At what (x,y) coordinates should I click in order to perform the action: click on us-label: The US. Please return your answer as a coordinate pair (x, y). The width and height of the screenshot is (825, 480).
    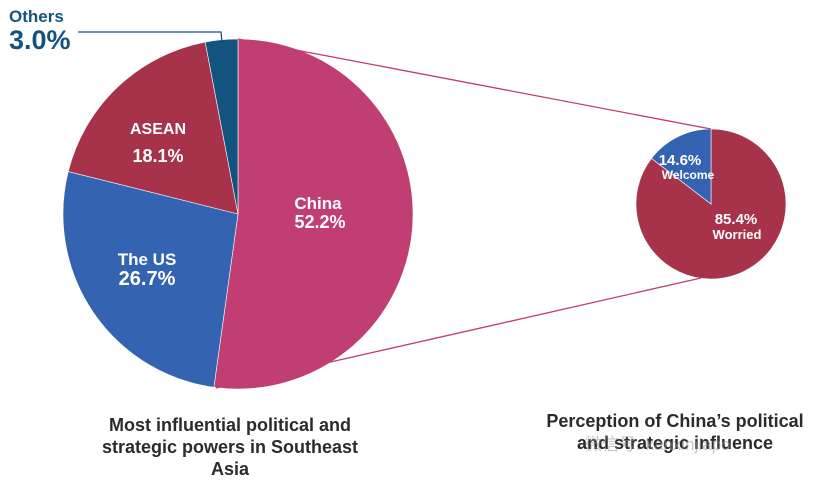
    Looking at the image, I should click on (147, 259).